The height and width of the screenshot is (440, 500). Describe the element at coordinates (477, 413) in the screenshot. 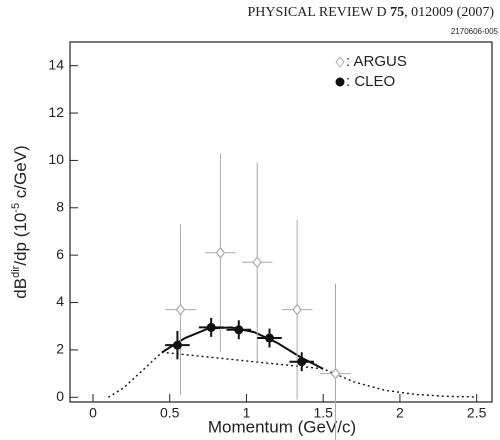

I see `x-tick-label: 2.5` at that location.